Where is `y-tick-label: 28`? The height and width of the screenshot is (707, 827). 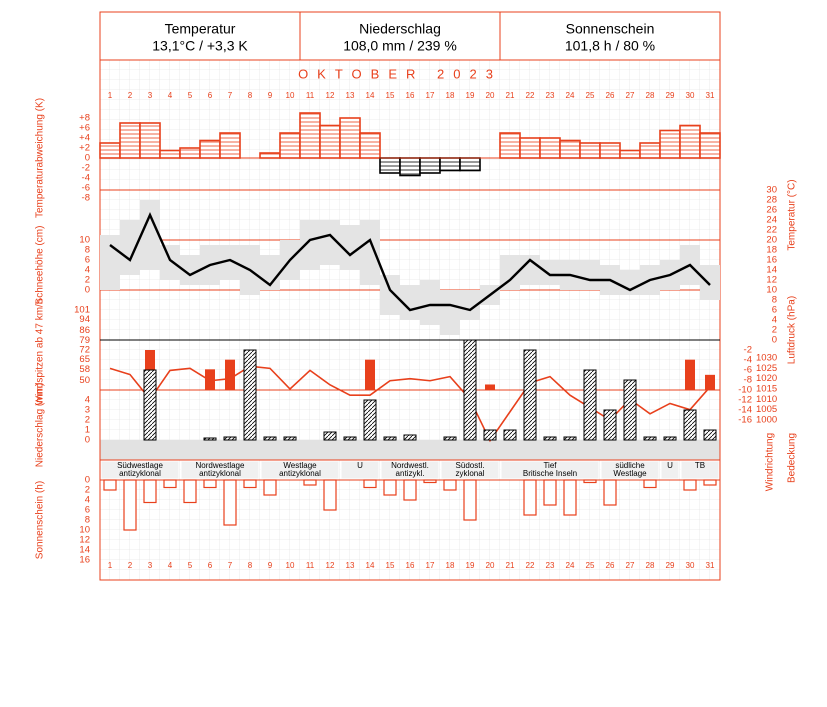
y-tick-label: 28 is located at coordinates (771, 200).